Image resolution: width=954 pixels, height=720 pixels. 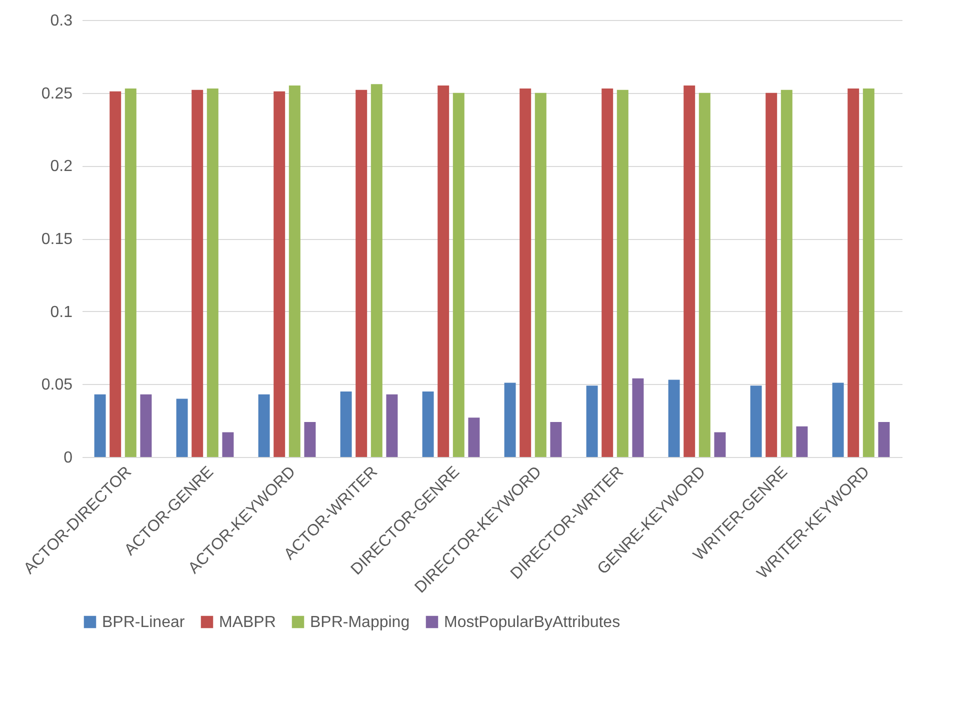 What do you see at coordinates (57, 93) in the screenshot?
I see `y-tick-label: 0.25` at bounding box center [57, 93].